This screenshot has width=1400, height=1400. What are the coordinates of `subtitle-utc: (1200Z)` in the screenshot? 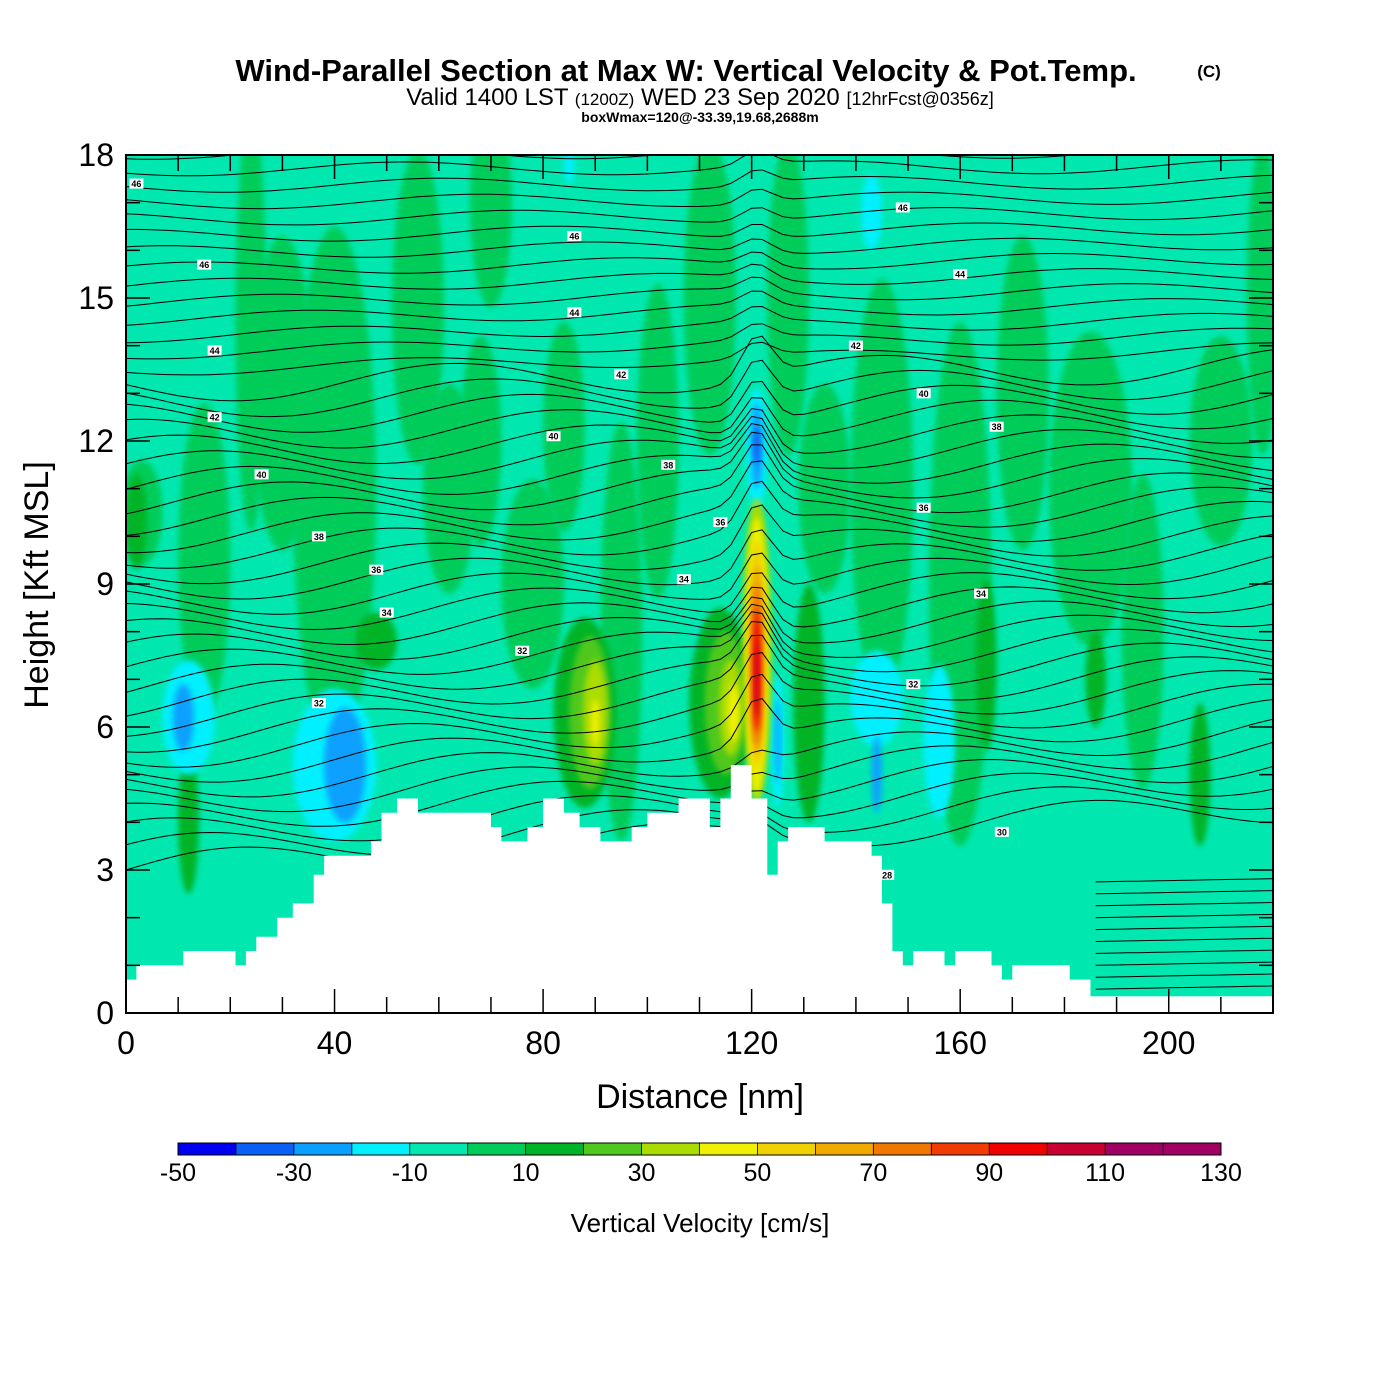 It's located at (605, 99).